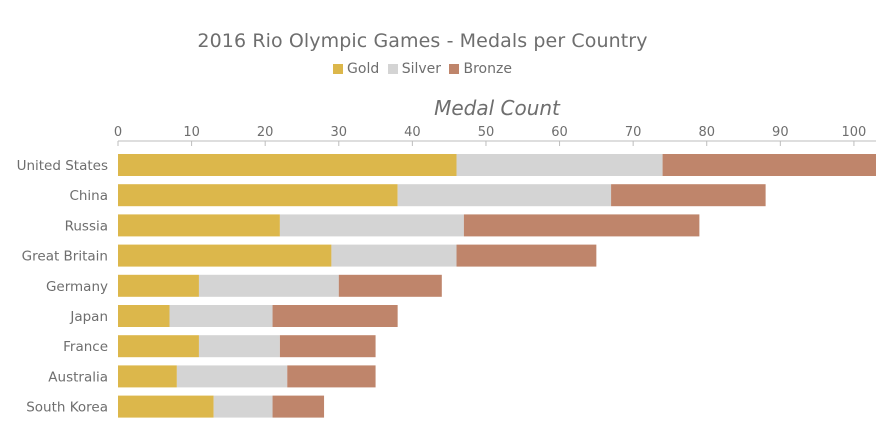  Describe the element at coordinates (62, 166) in the screenshot. I see `y-tick-label: United States` at that location.